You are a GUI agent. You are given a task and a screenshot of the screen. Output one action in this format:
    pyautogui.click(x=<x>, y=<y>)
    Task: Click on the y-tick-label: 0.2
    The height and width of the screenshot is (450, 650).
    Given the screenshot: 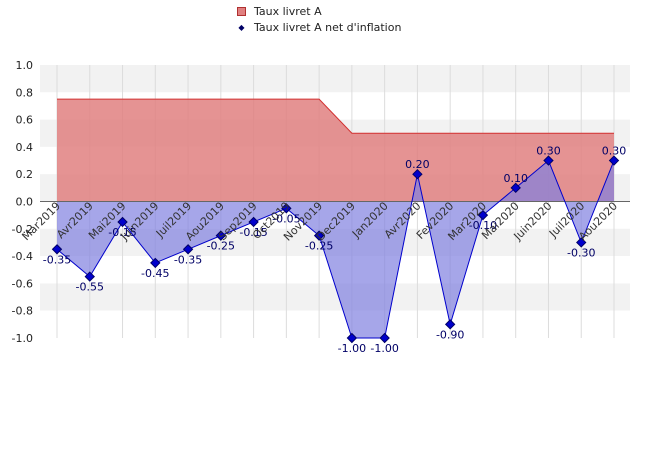 What is the action you would take?
    pyautogui.click(x=25, y=174)
    